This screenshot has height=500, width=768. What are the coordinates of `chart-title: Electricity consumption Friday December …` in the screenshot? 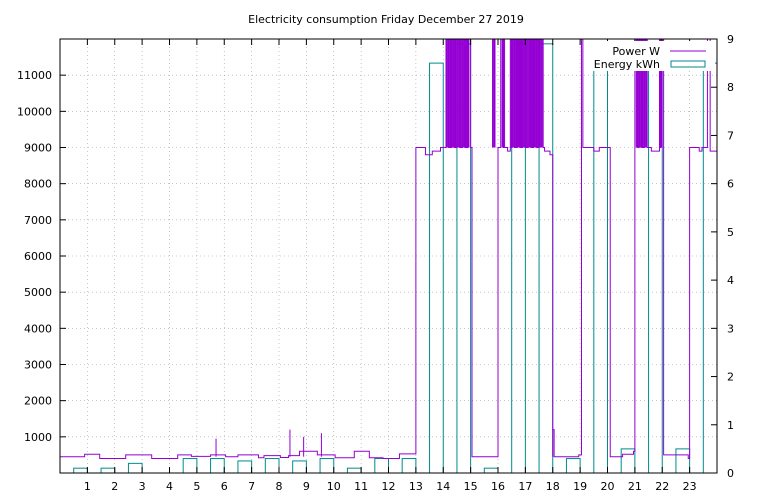 It's located at (386, 19).